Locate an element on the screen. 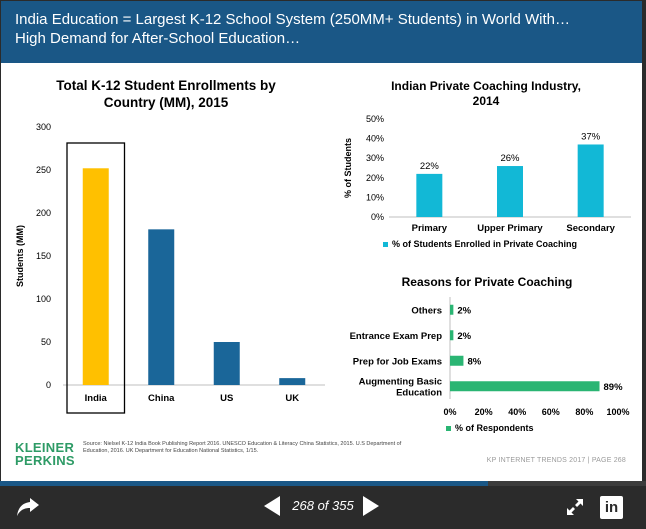  legend-label: % of Respondents is located at coordinates (494, 428).